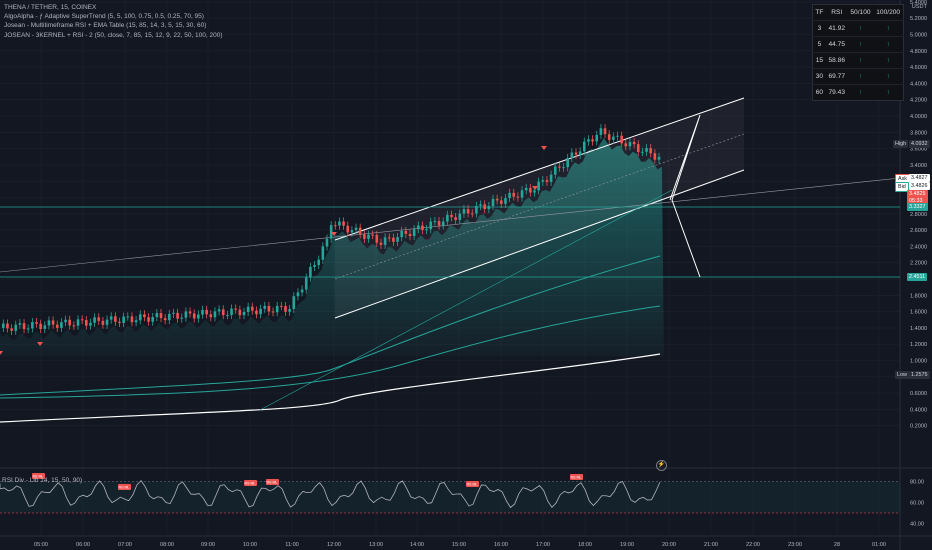 This screenshot has height=550, width=932. Describe the element at coordinates (539, 169) in the screenshot. I see `channel-upper` at that location.